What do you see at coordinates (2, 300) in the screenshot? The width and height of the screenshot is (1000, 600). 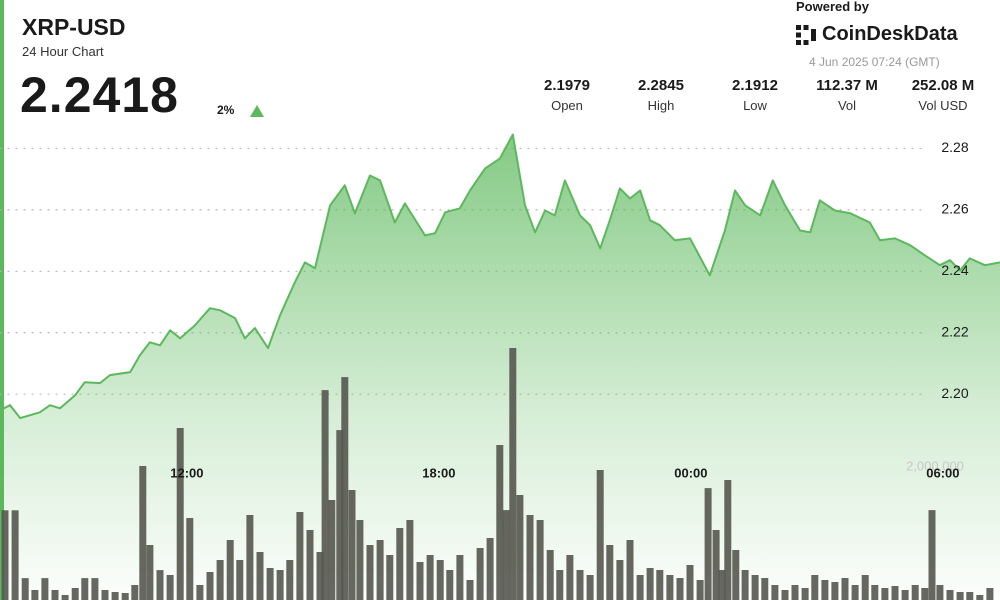 I see `left-accent` at bounding box center [2, 300].